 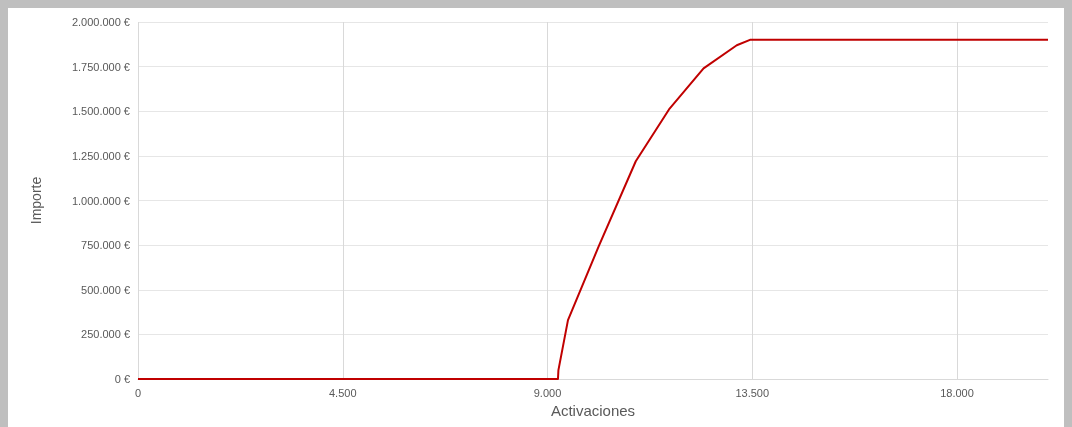 I want to click on y-tick-label: 1.500.000 €, so click(x=100, y=111).